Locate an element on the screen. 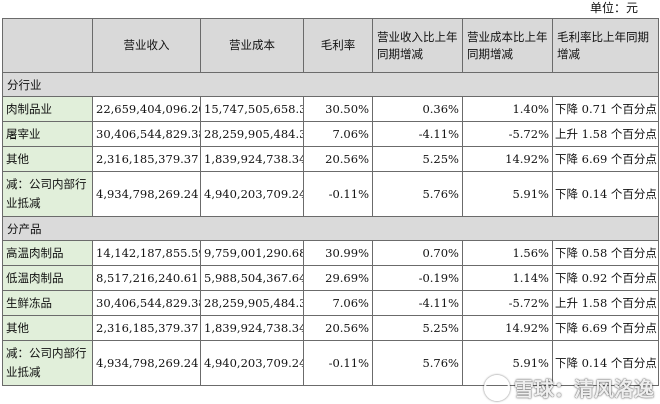 Image resolution: width=660 pixels, height=404 pixels. revenue-cell: 22,659,404,096.20 is located at coordinates (146, 109).